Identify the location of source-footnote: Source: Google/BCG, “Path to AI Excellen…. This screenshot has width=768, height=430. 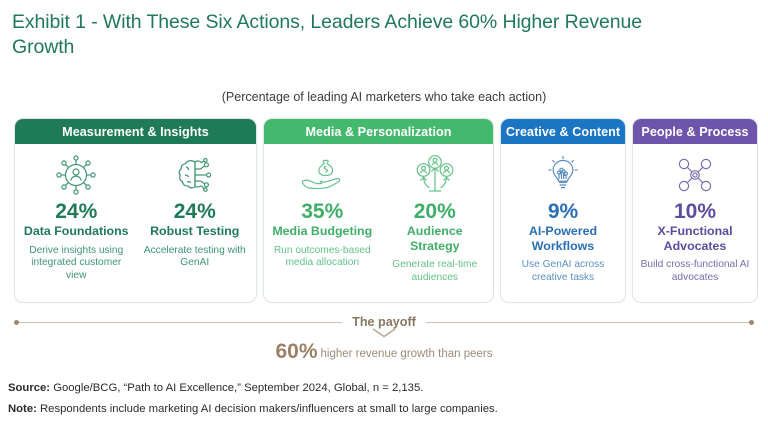
(215, 388).